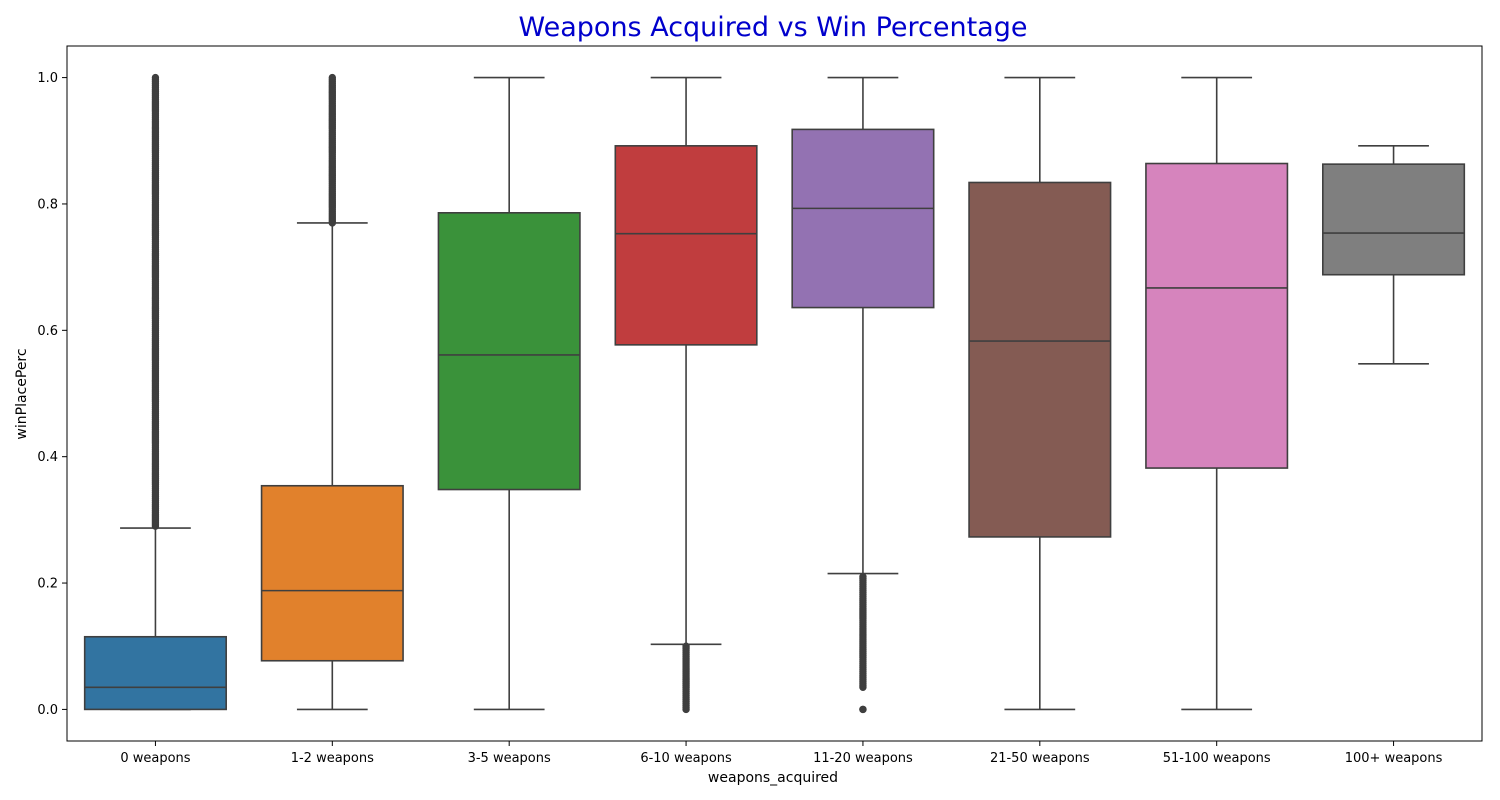 The image size is (1500, 800). What do you see at coordinates (47, 457) in the screenshot?
I see `y-tick-label: 0.4` at bounding box center [47, 457].